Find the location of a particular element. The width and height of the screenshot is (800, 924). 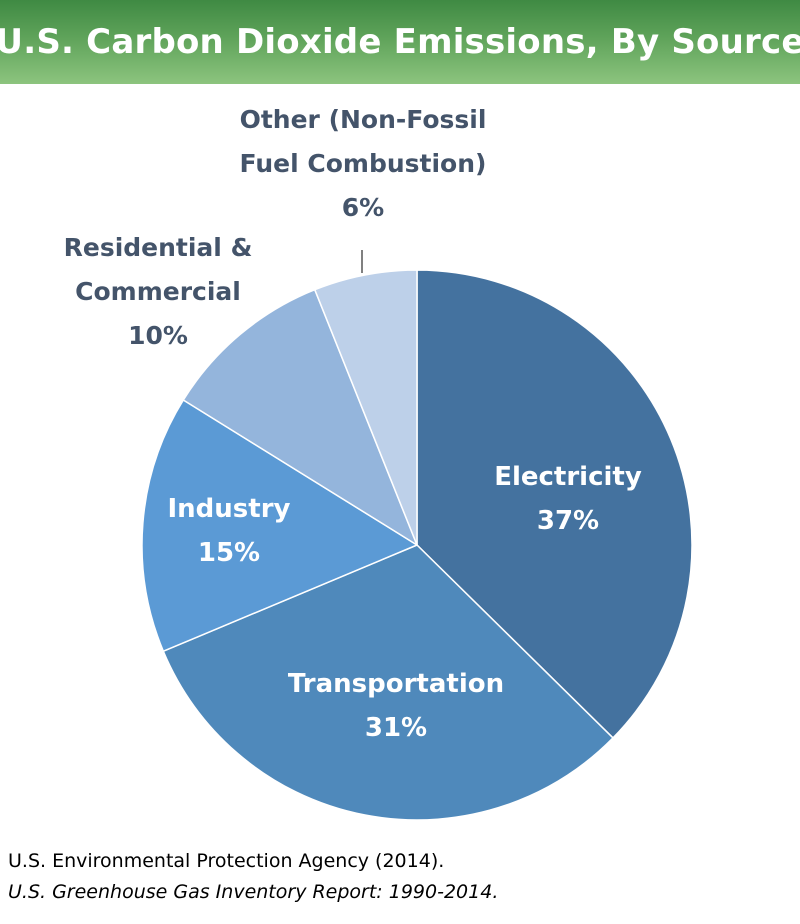

pie-slice-residential-commercial is located at coordinates (300, 417).